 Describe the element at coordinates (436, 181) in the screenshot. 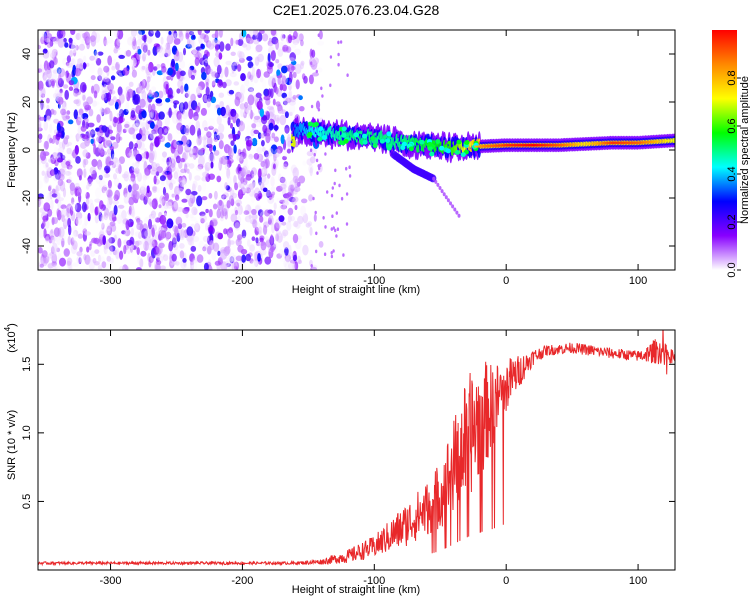

I see `branch-mark` at that location.